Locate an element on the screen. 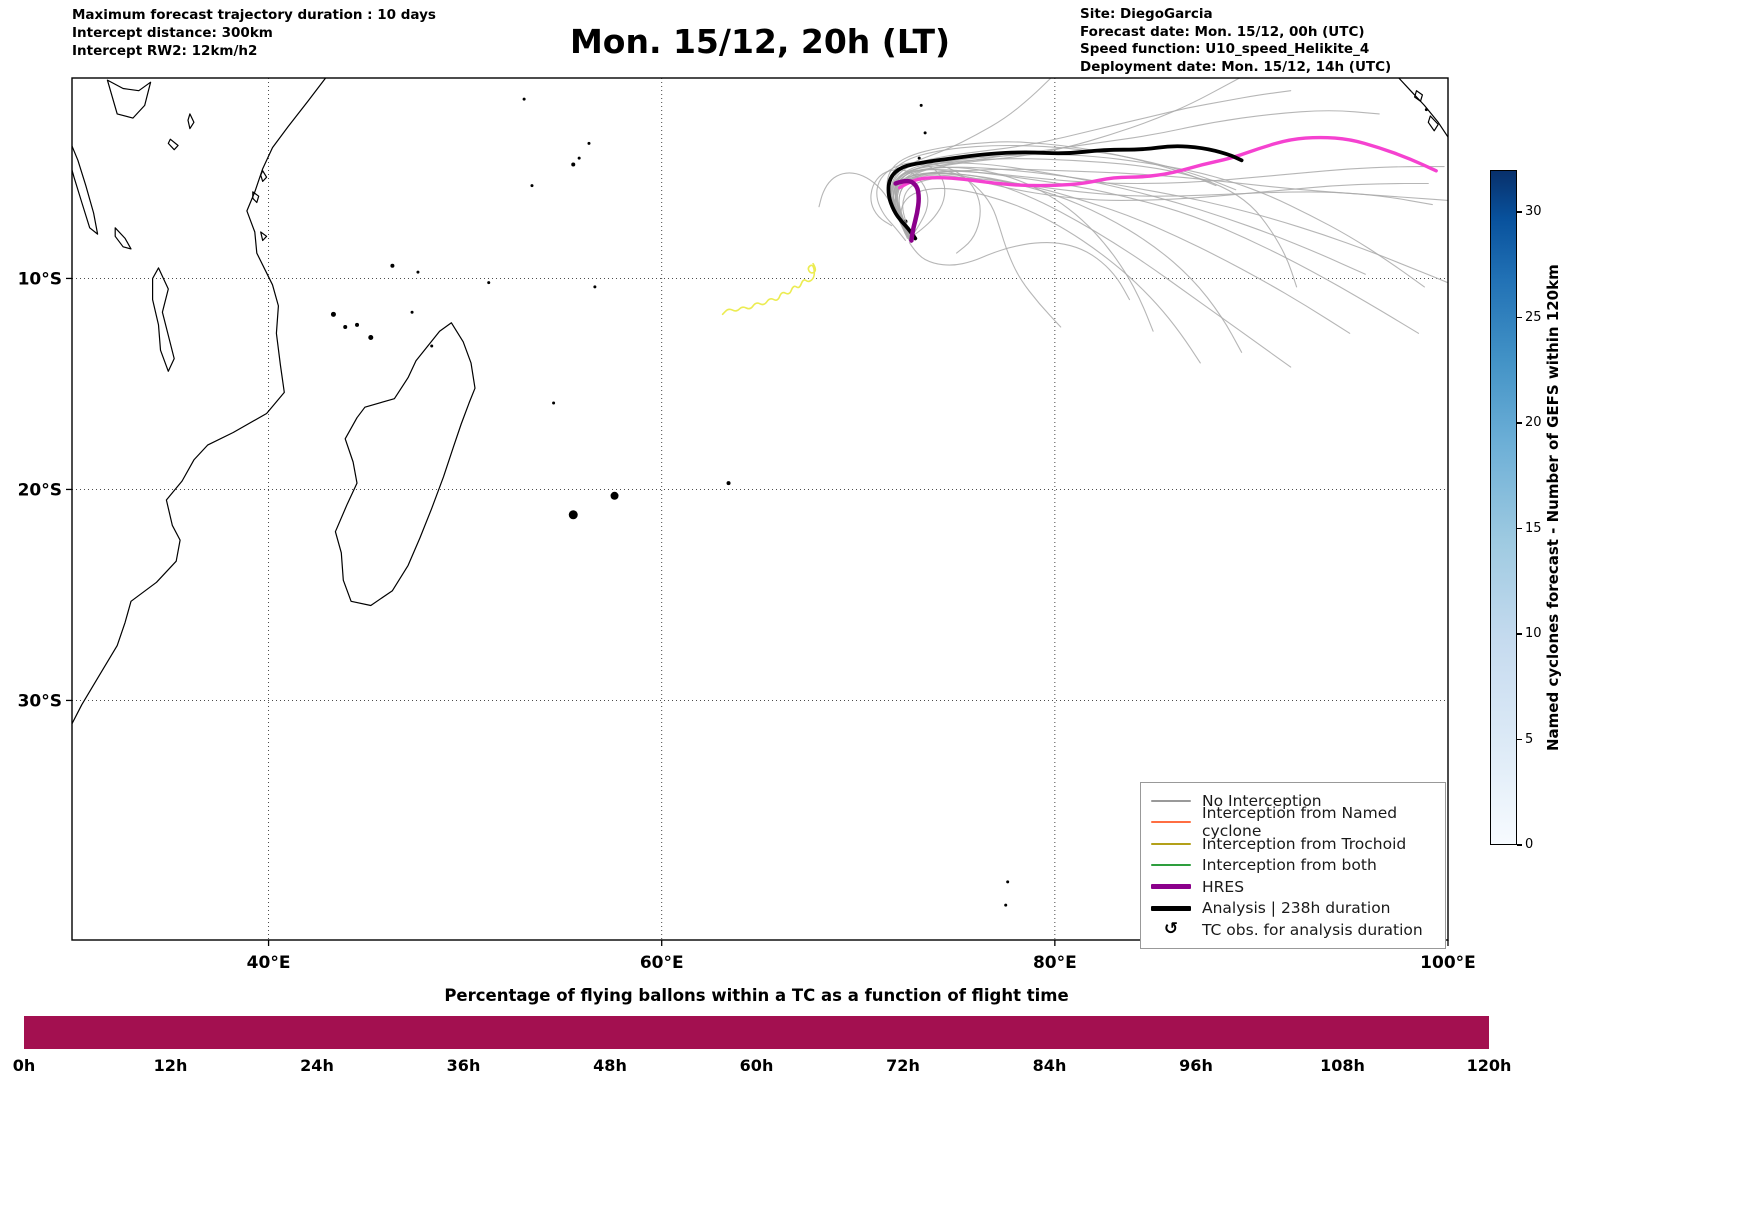 The height and width of the screenshot is (1213, 1752). tc-obs-marker-icon: ↺ is located at coordinates (1171, 929).